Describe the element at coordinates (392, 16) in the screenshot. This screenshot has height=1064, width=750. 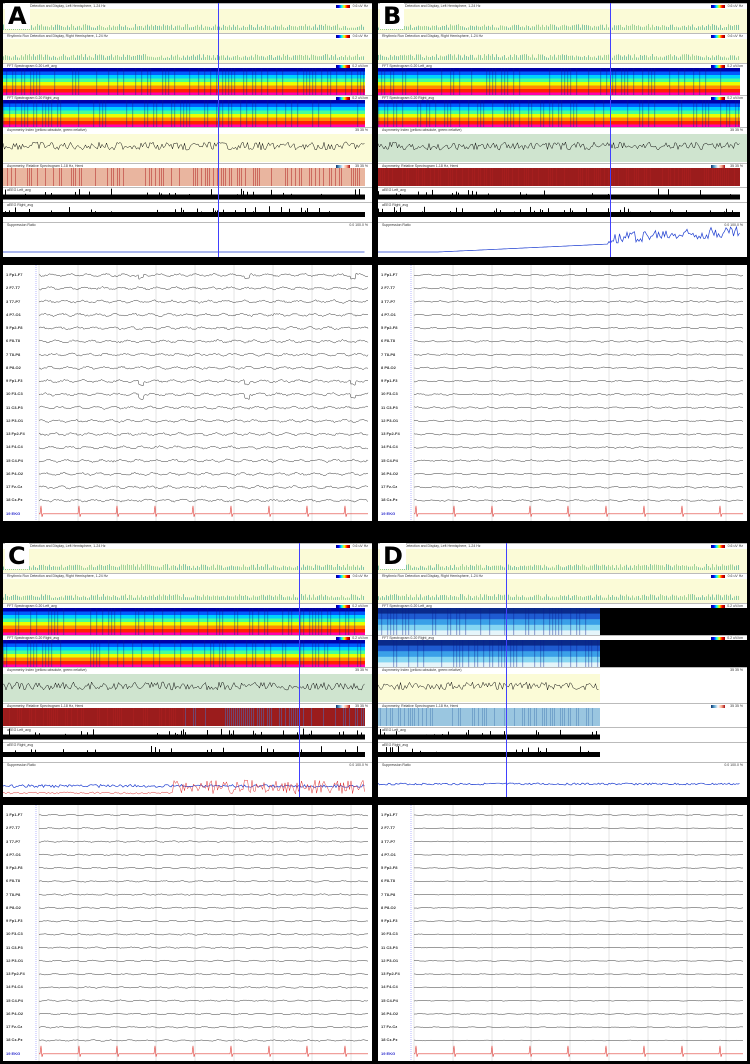
I see `panel-label: B` at that location.